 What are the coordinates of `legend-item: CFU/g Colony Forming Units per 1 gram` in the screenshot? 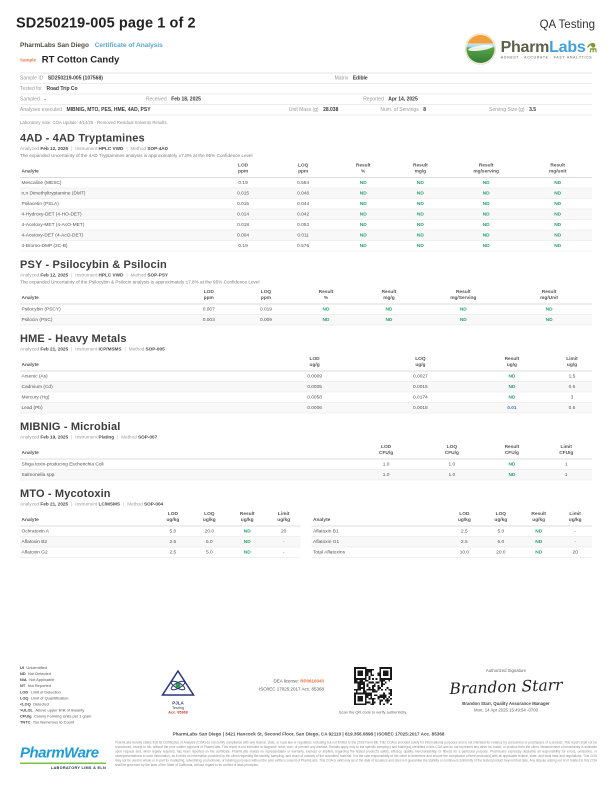 It's located at (56, 716).